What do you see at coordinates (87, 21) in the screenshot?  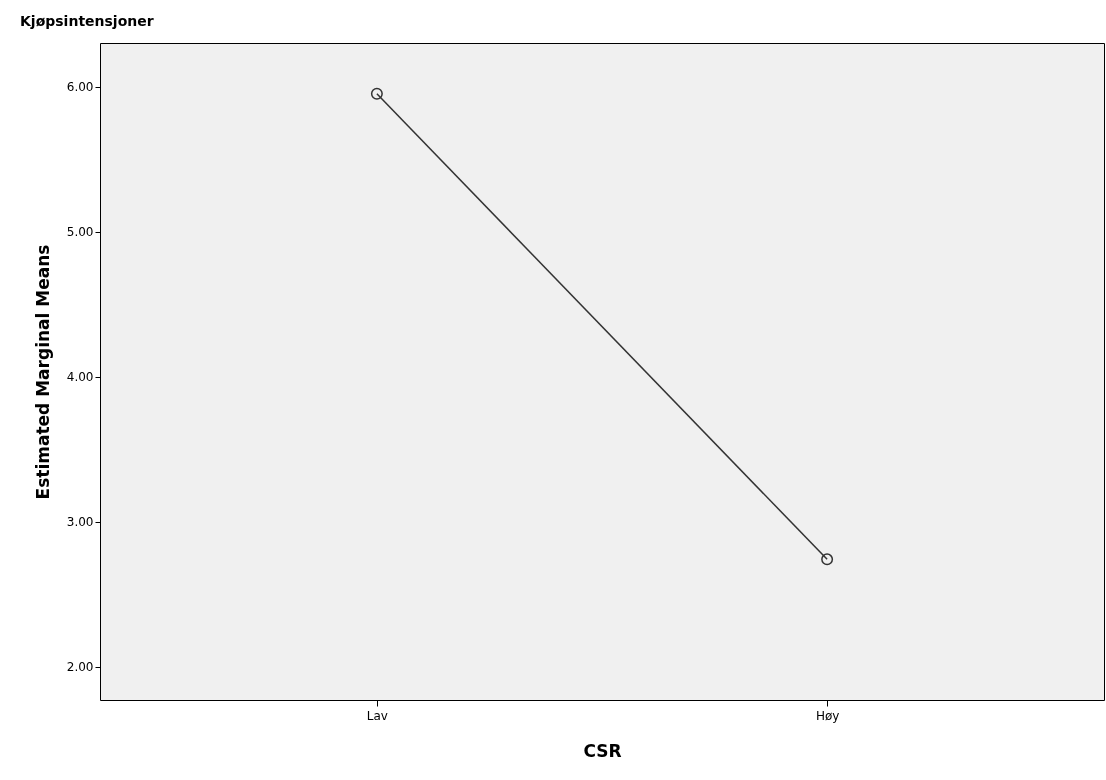 I see `chart-title: Kjøpsintensjoner` at bounding box center [87, 21].